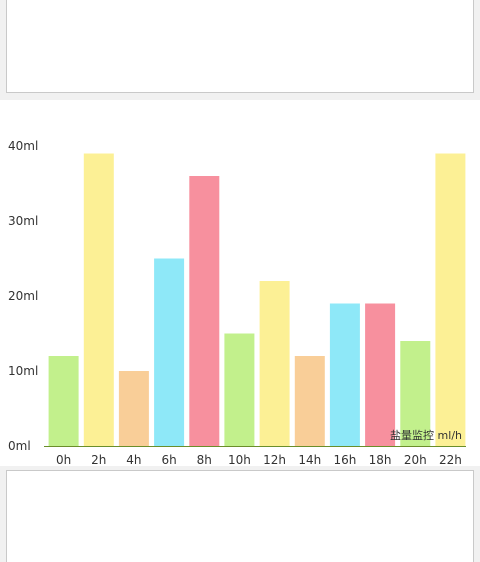 This screenshot has width=480, height=562. I want to click on x-tick-label: 6h, so click(168, 459).